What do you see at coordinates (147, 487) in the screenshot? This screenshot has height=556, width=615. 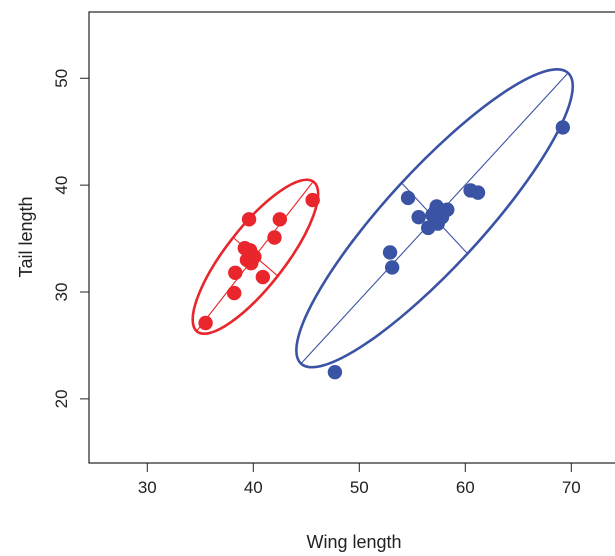 I see `x-tick-label: 30` at bounding box center [147, 487].